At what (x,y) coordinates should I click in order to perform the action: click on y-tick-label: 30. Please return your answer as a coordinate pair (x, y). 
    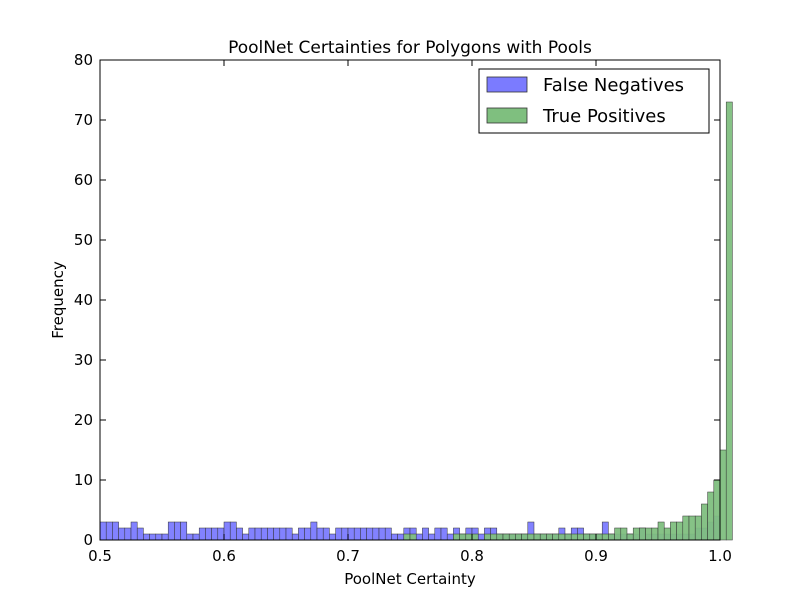
    Looking at the image, I should click on (83, 360).